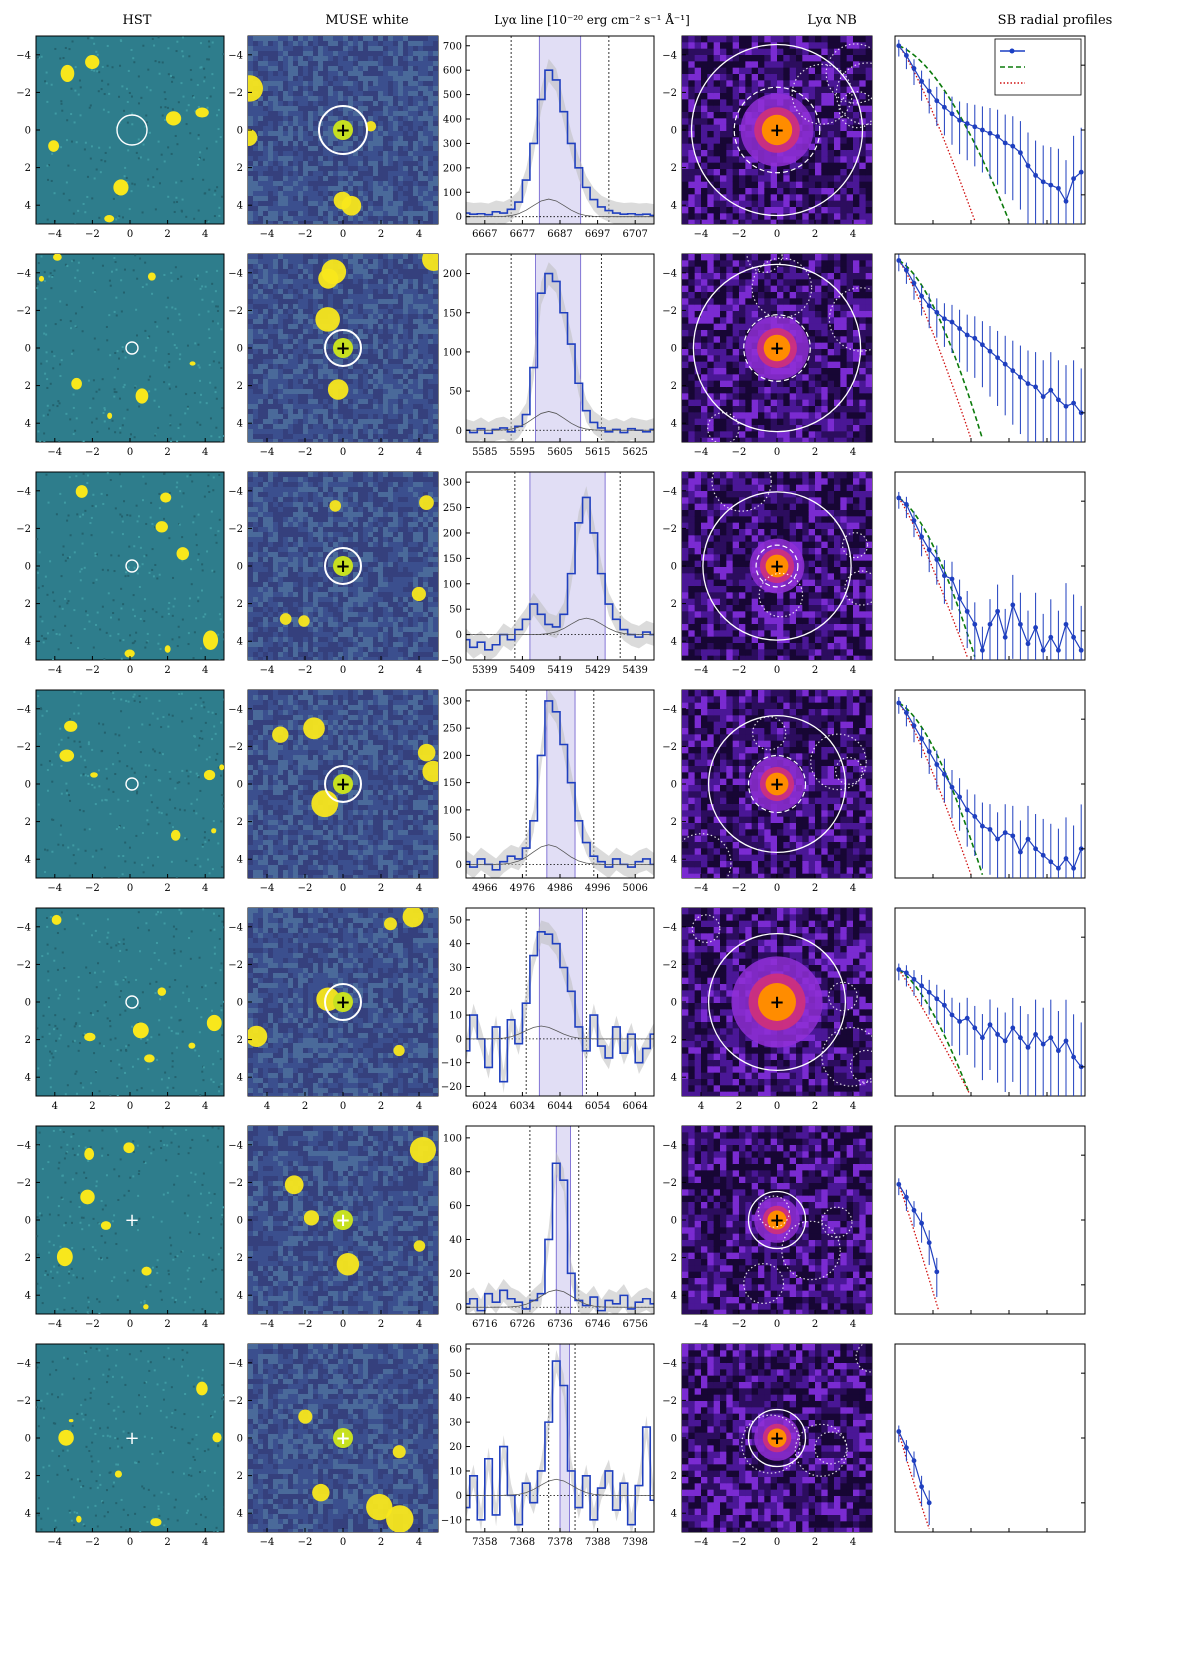  Describe the element at coordinates (23, 273) in the screenshot. I see `y-tick-label: −4` at that location.